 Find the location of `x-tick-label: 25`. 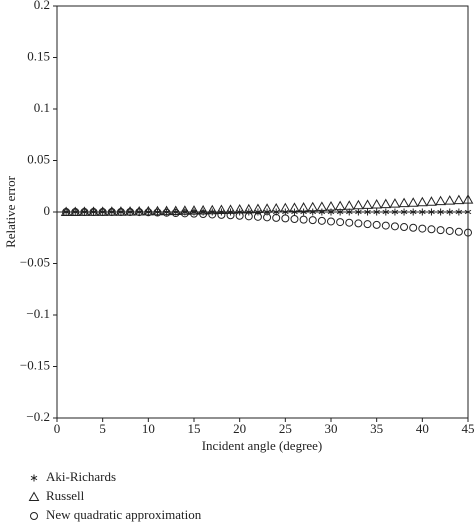

x-tick-label: 25 is located at coordinates (285, 428).